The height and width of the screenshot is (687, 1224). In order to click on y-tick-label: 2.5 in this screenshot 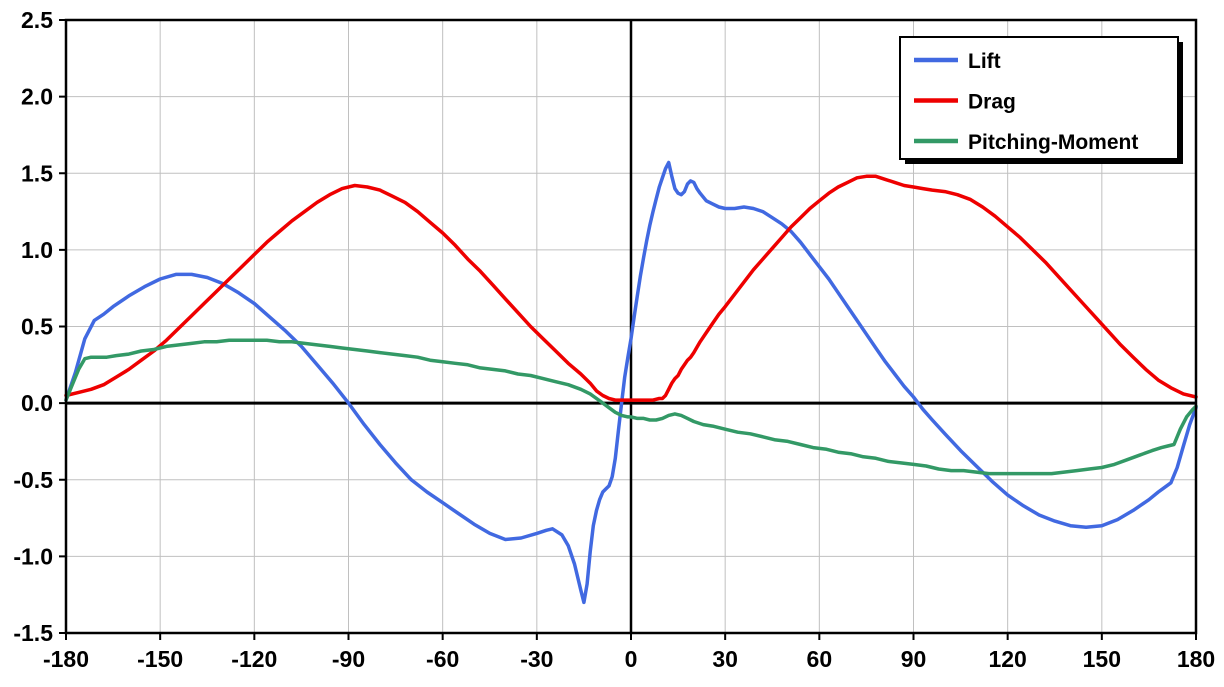, I will do `click(37, 20)`.